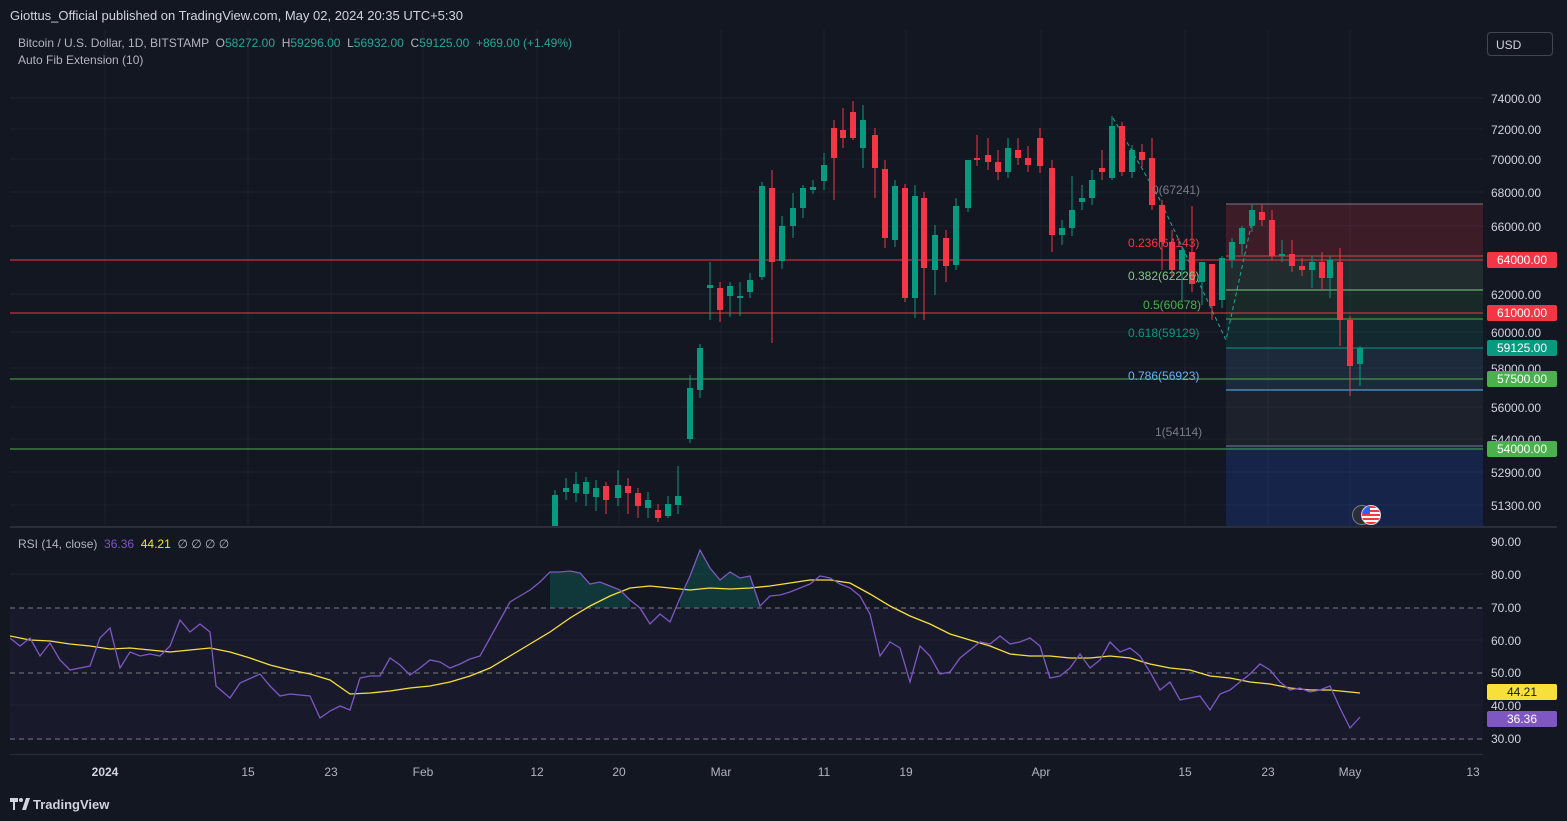 The width and height of the screenshot is (1567, 821). What do you see at coordinates (537, 772) in the screenshot?
I see `time-axis-label: 12` at bounding box center [537, 772].